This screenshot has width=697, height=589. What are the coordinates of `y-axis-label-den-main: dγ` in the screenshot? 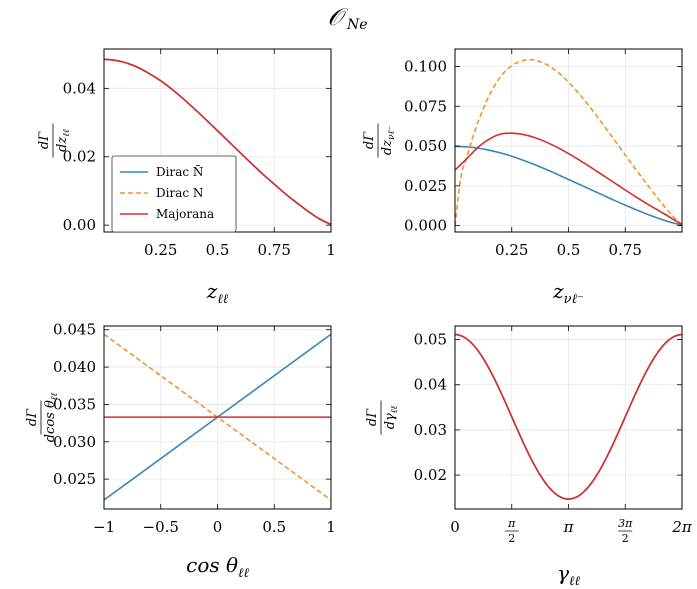 It's located at (390, 421).